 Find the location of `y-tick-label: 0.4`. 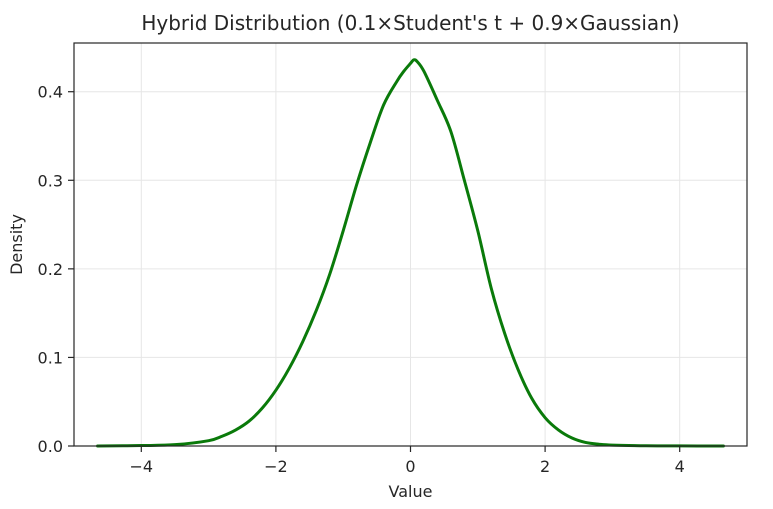

y-tick-label: 0.4 is located at coordinates (50, 92).